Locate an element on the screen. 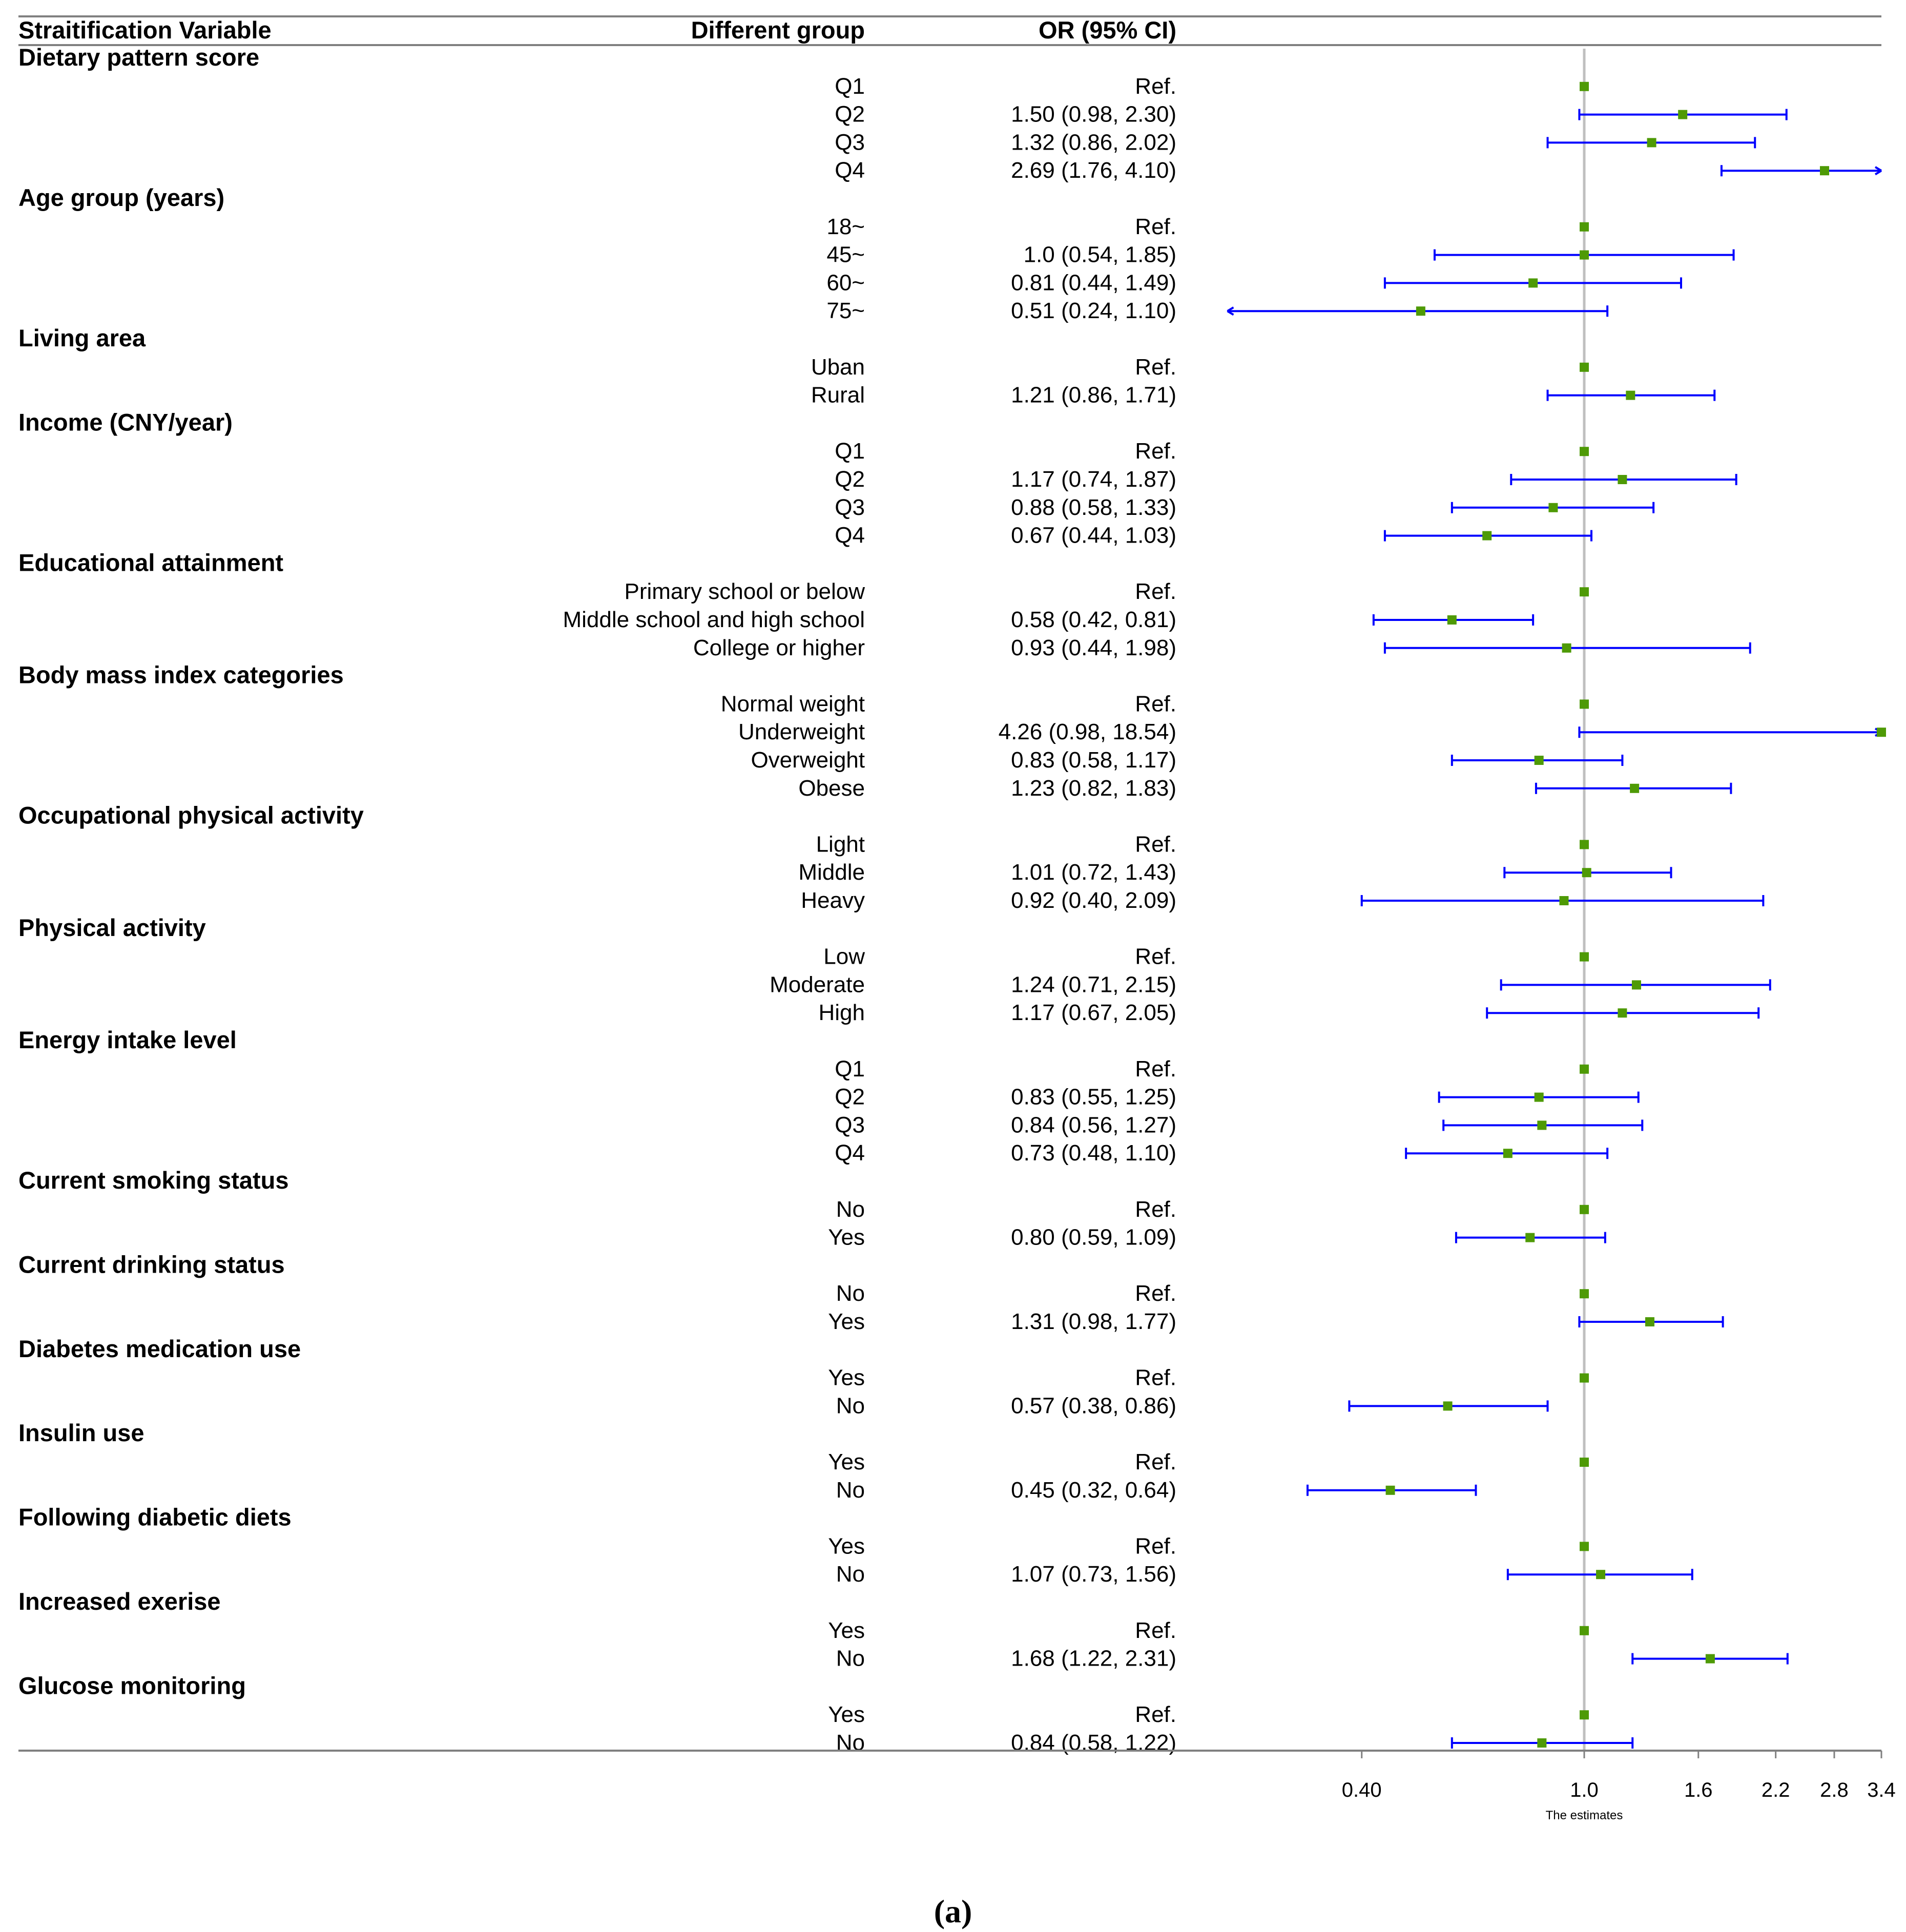 This screenshot has height=1932, width=1906. row-label: Q2 is located at coordinates (850, 114).